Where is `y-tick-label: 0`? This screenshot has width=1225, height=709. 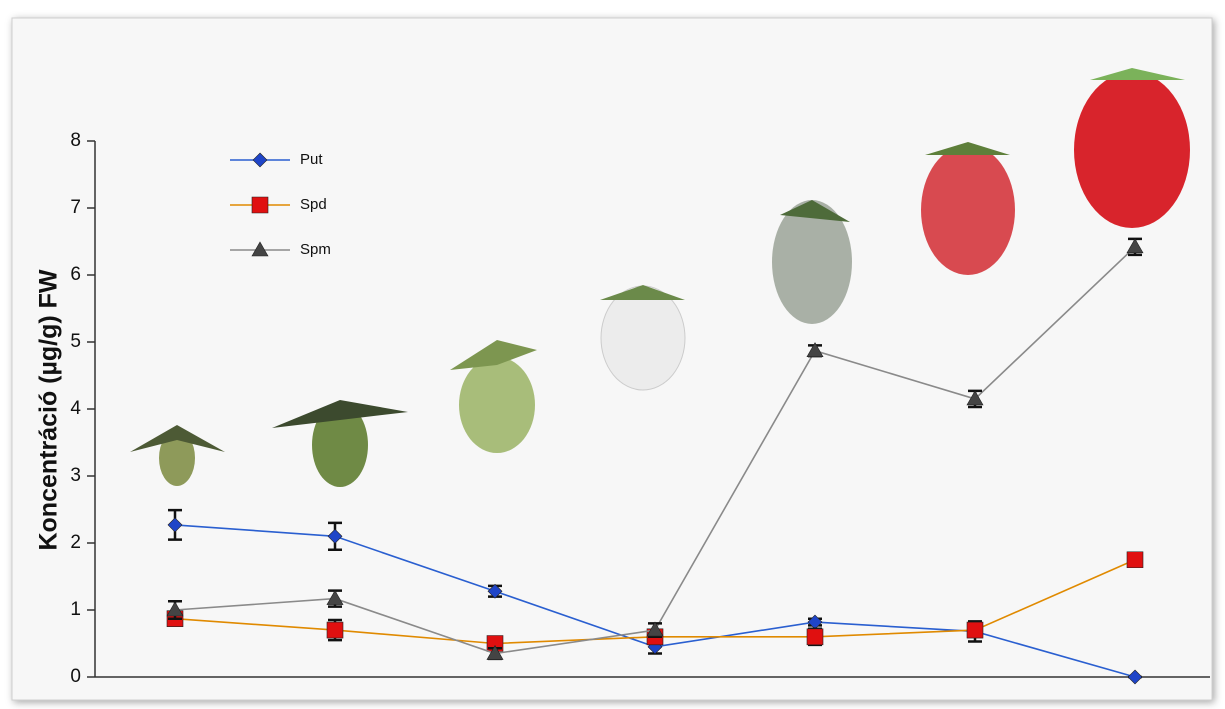 y-tick-label: 0 is located at coordinates (75, 676).